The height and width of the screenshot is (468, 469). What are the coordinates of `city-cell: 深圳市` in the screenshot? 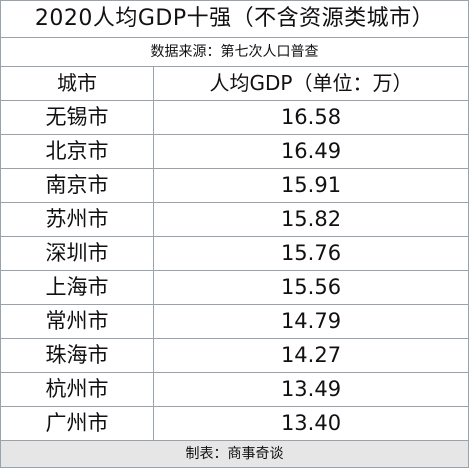 It's located at (77, 253).